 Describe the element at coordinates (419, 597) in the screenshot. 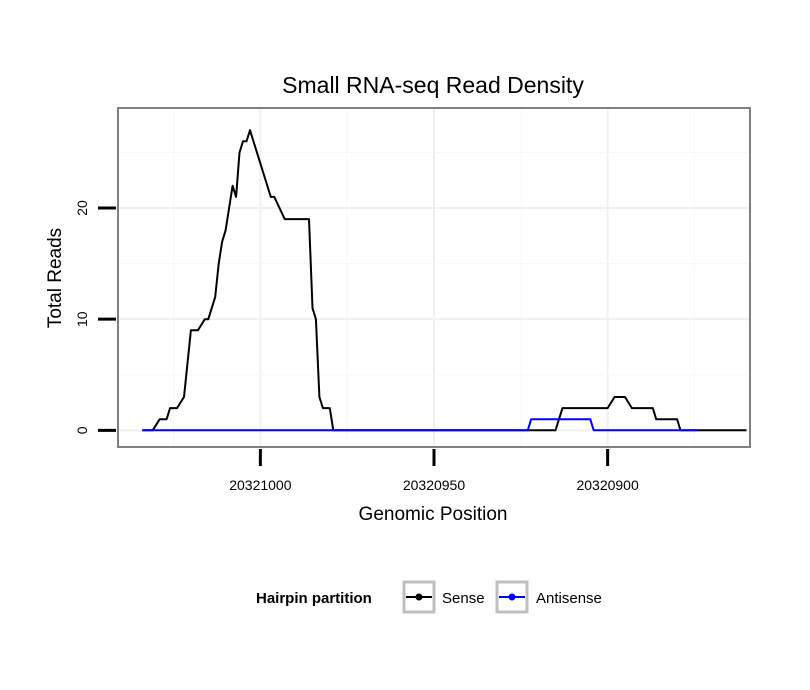

I see `legend-dot-sense` at that location.